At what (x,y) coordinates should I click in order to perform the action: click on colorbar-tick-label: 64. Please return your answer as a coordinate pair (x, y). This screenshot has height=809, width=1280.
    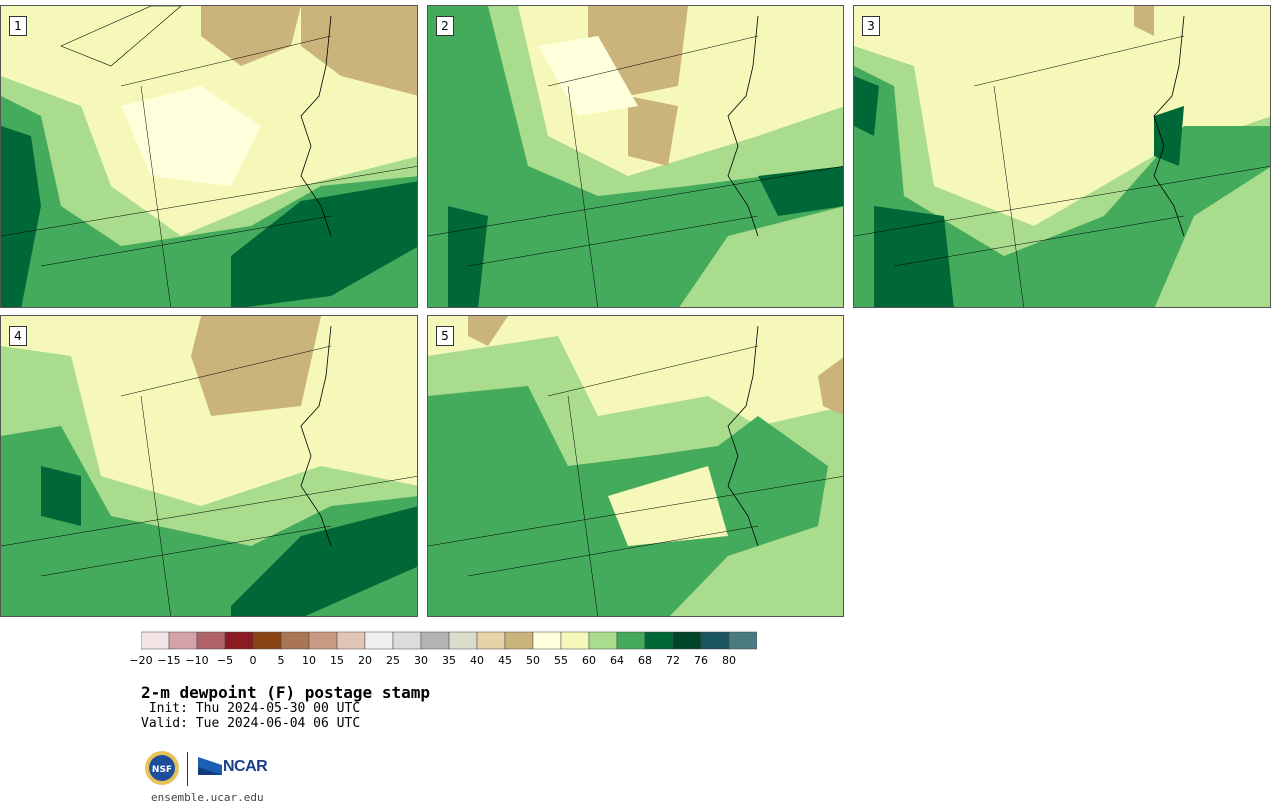
    Looking at the image, I should click on (617, 660).